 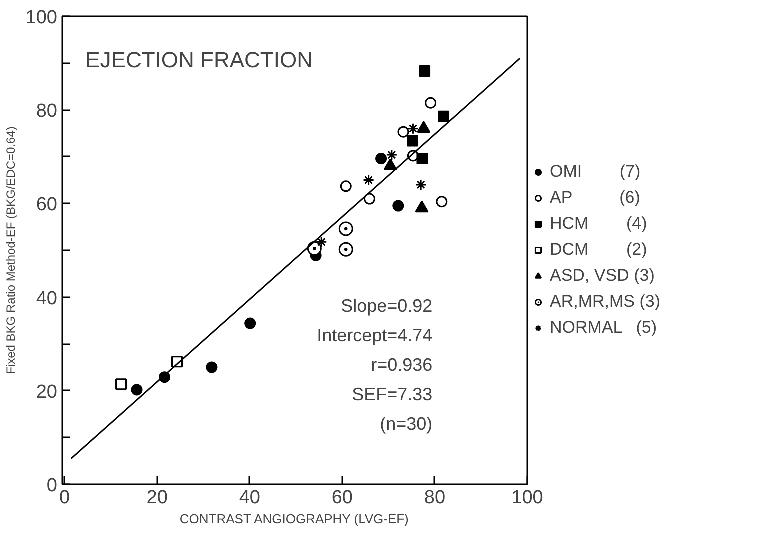 I want to click on annotation: (n=30), so click(x=406, y=424).